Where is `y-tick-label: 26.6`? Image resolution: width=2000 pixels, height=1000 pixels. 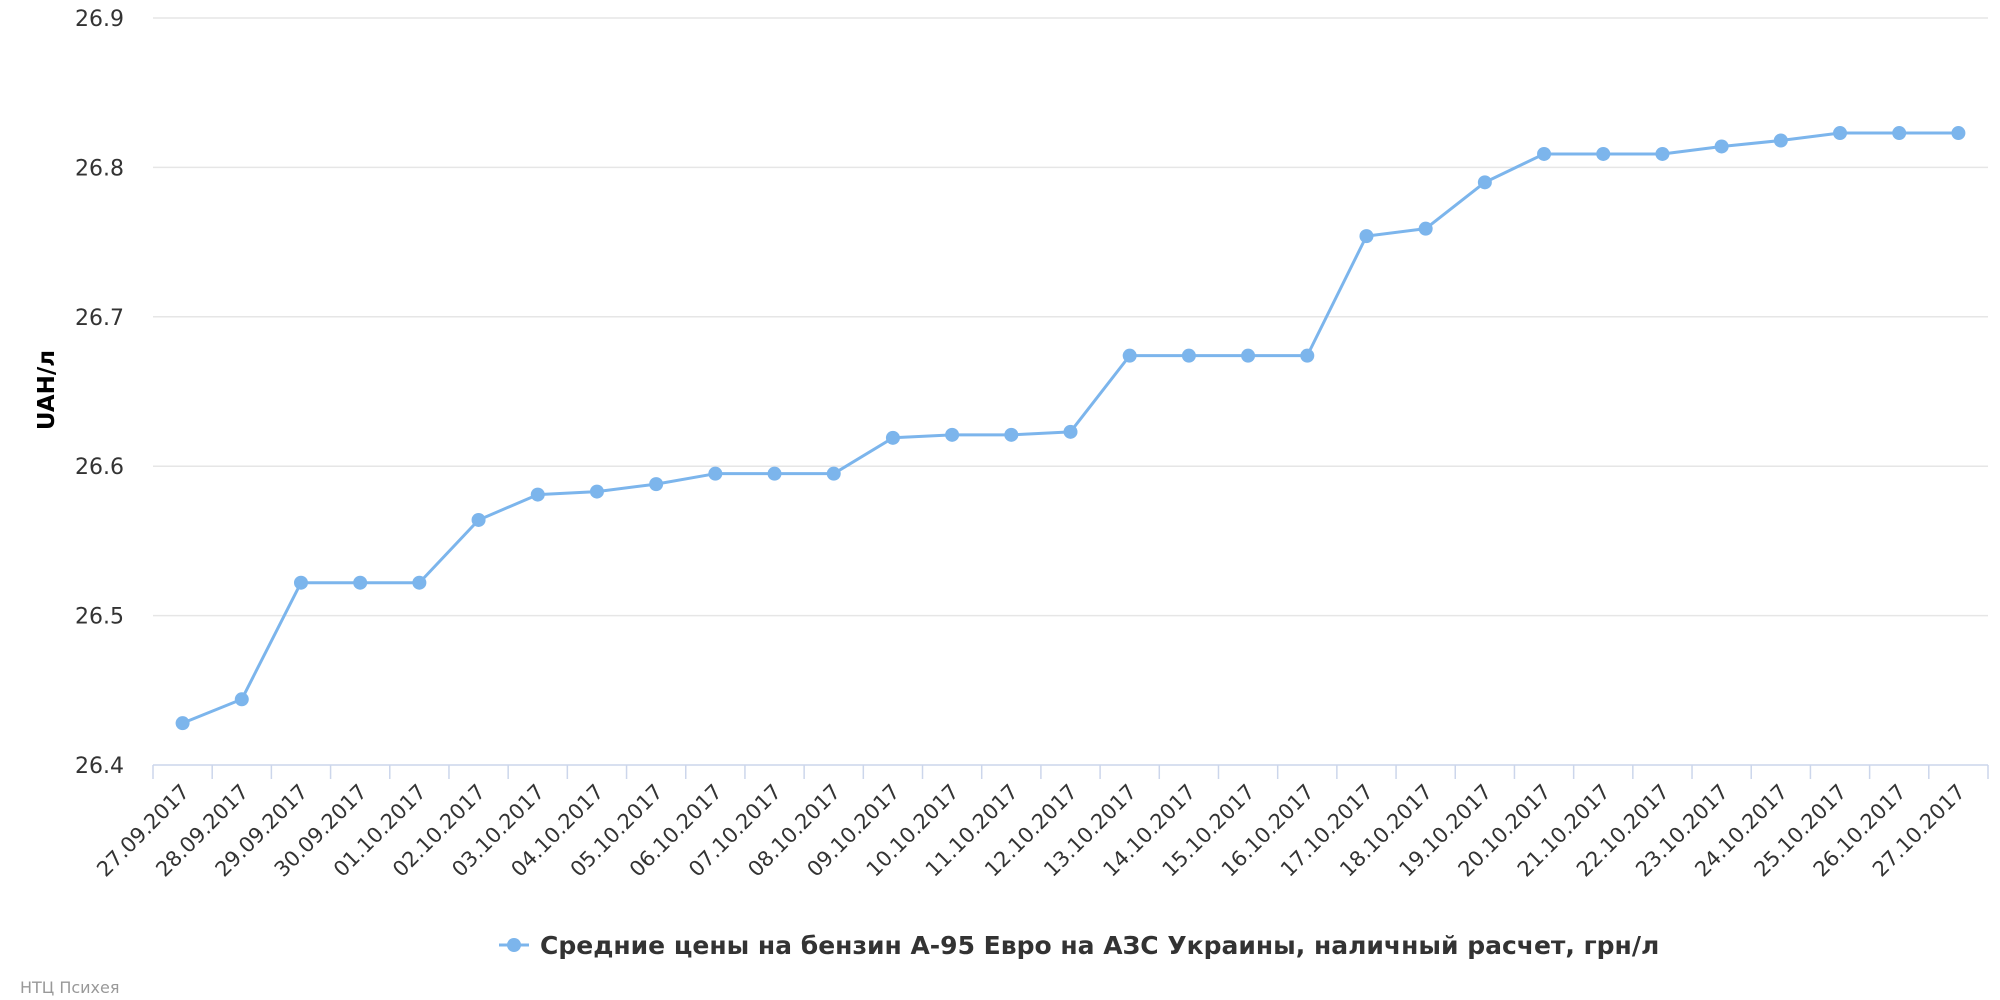 y-tick-label: 26.6 is located at coordinates (99, 467).